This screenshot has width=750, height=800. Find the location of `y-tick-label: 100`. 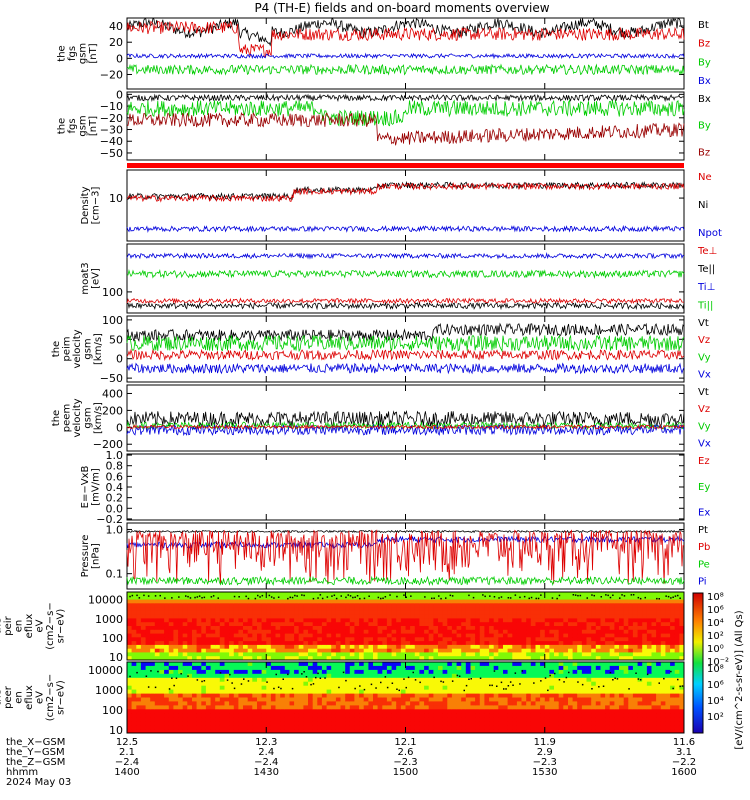

y-tick-label: 100 is located at coordinates (112, 320).